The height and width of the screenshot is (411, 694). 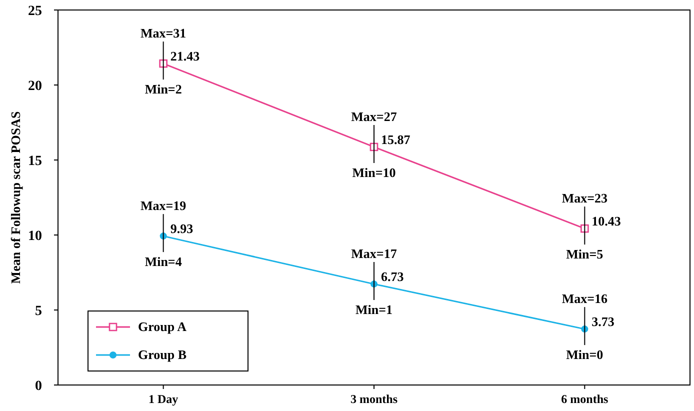 I want to click on y-tick-label: 15, so click(x=35, y=161).